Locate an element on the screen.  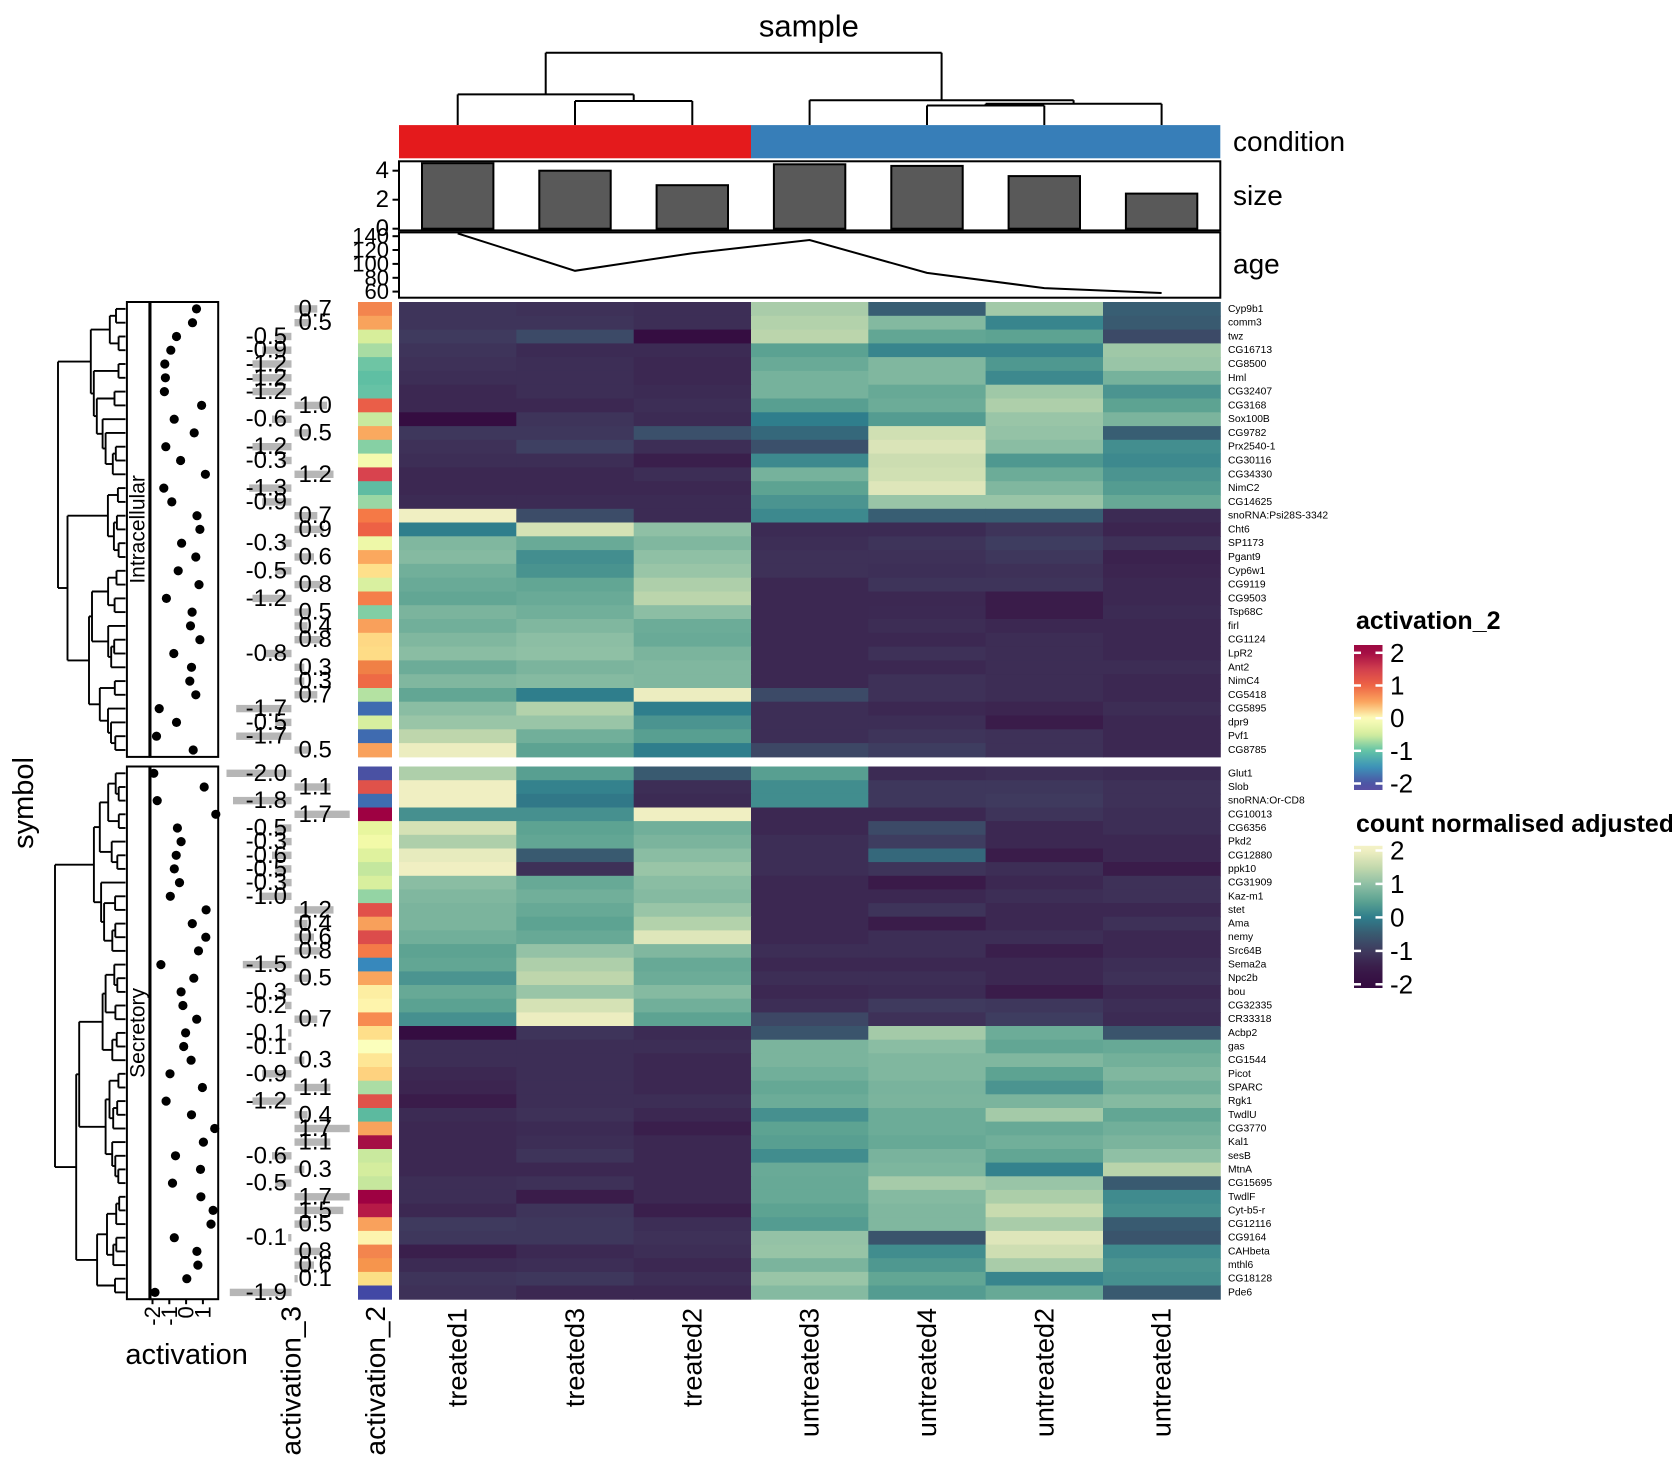
svg-text: CG6356 is located at coordinates (1247, 828).